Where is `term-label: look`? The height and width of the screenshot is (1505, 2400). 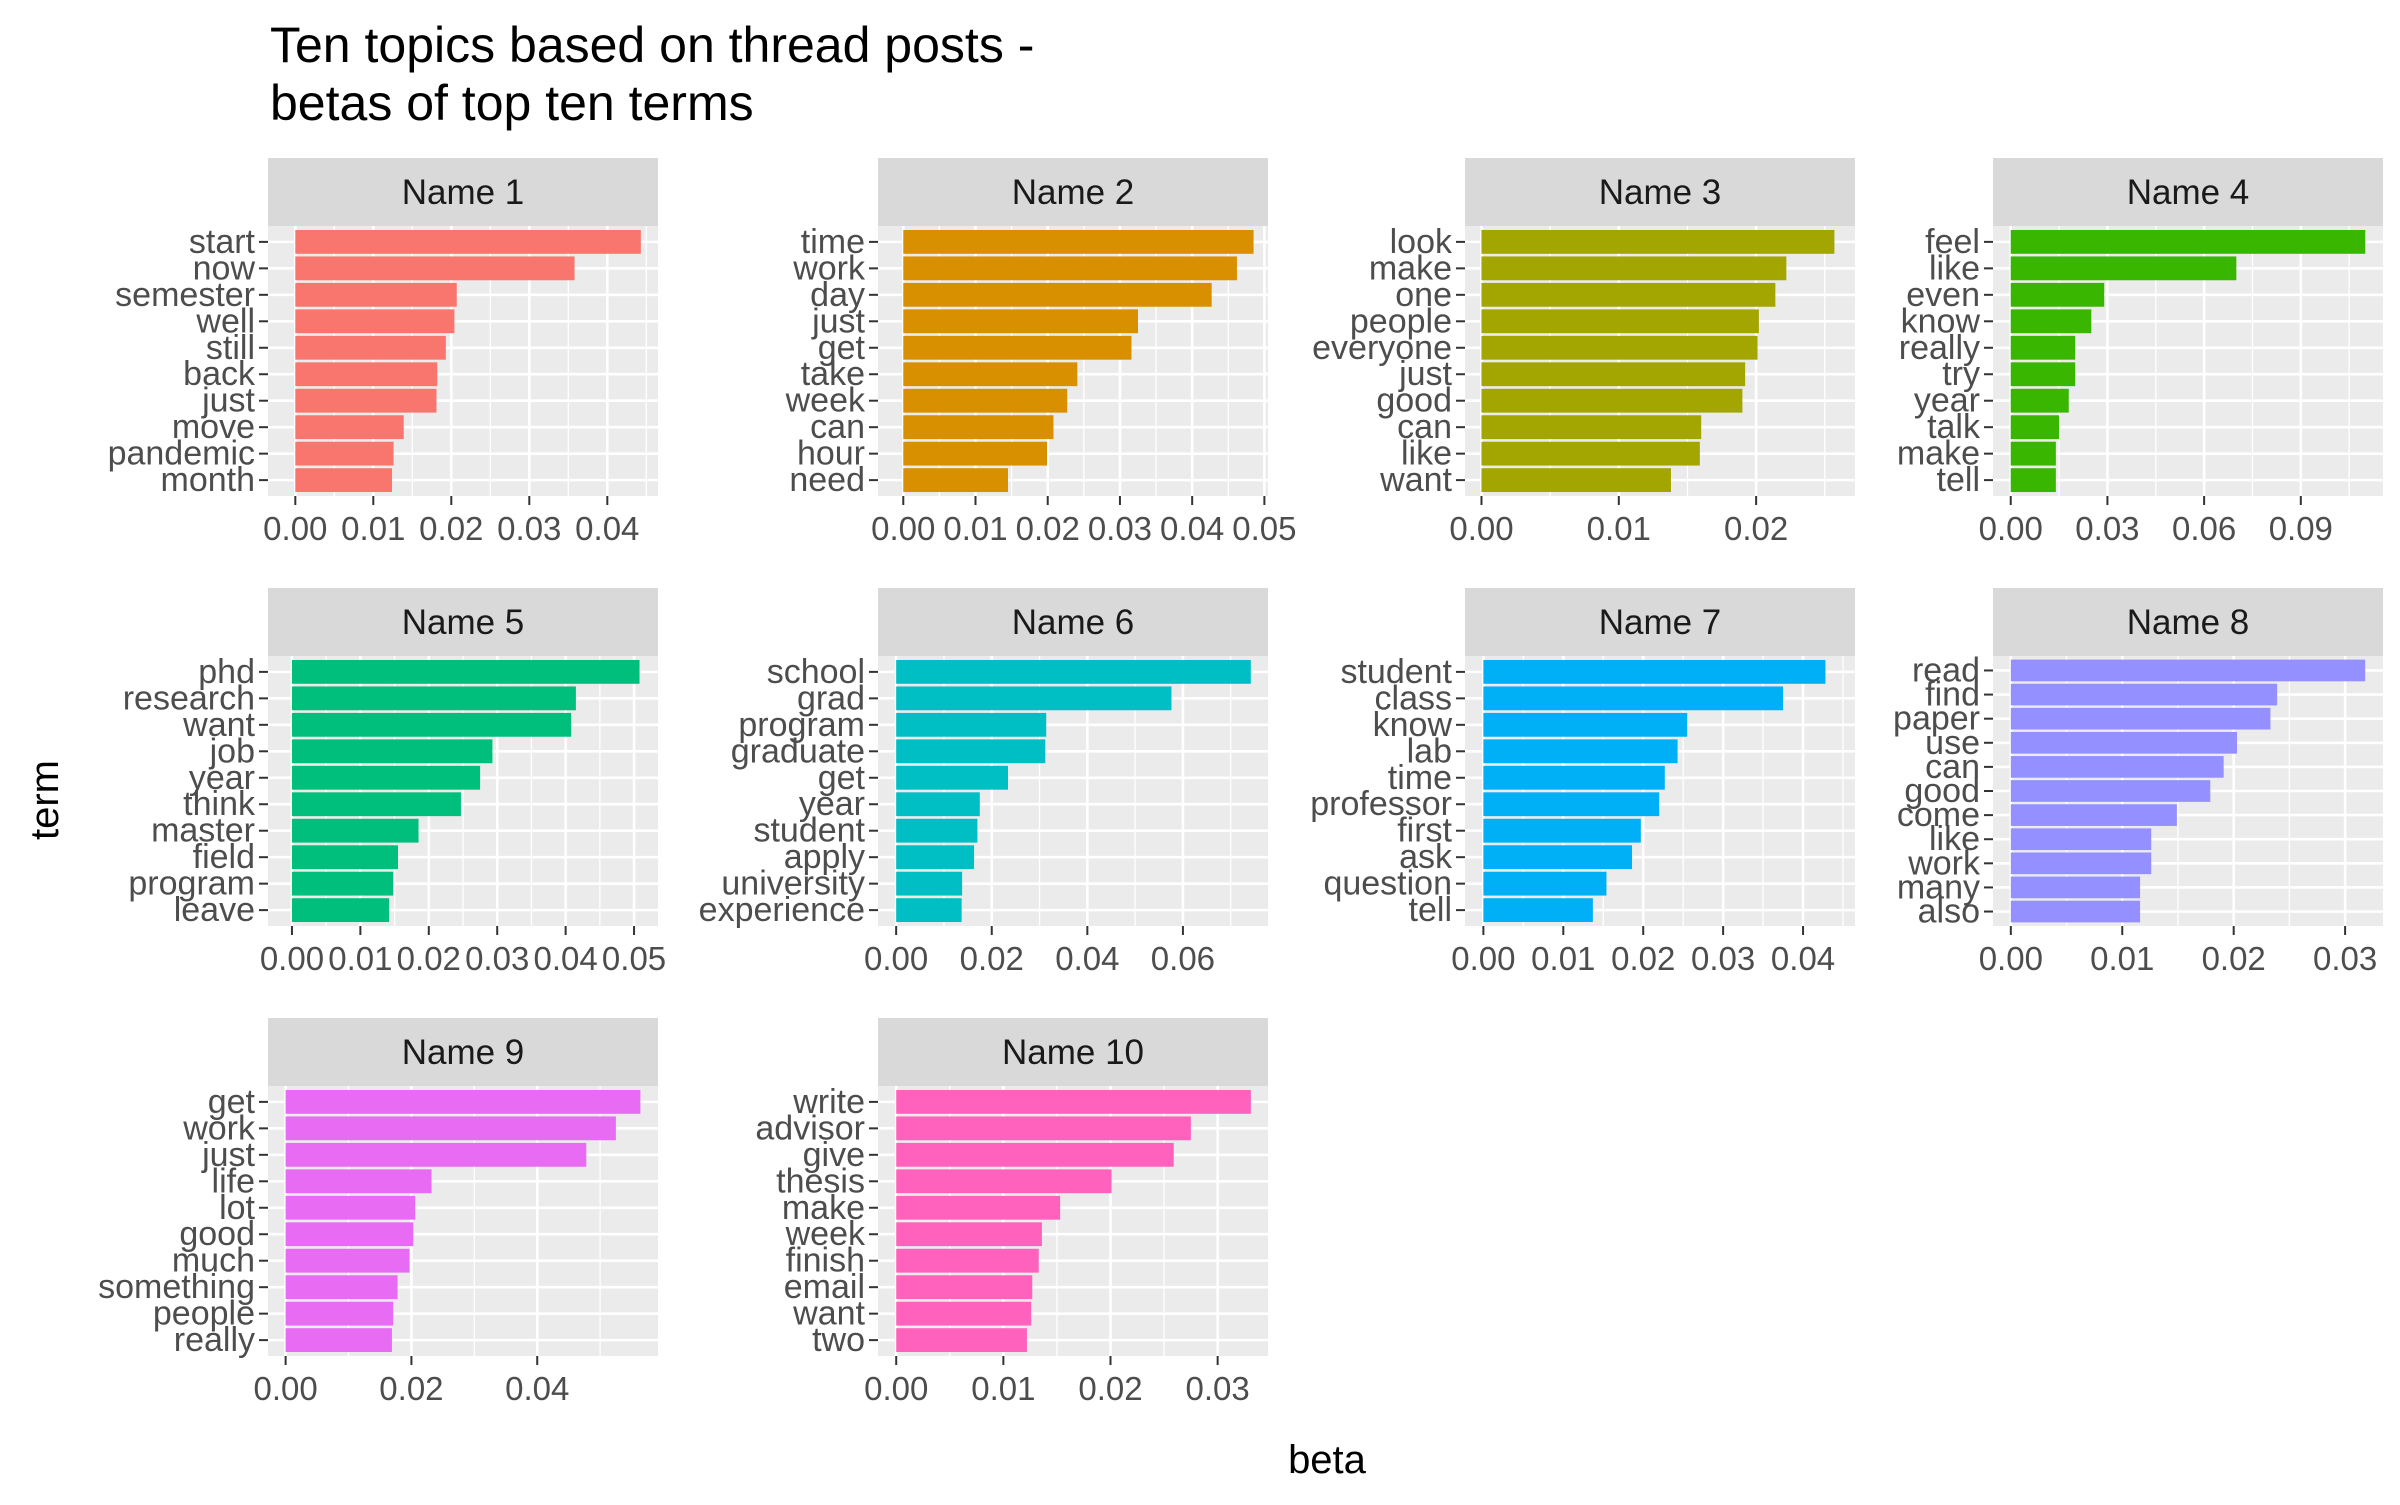 term-label: look is located at coordinates (1421, 242).